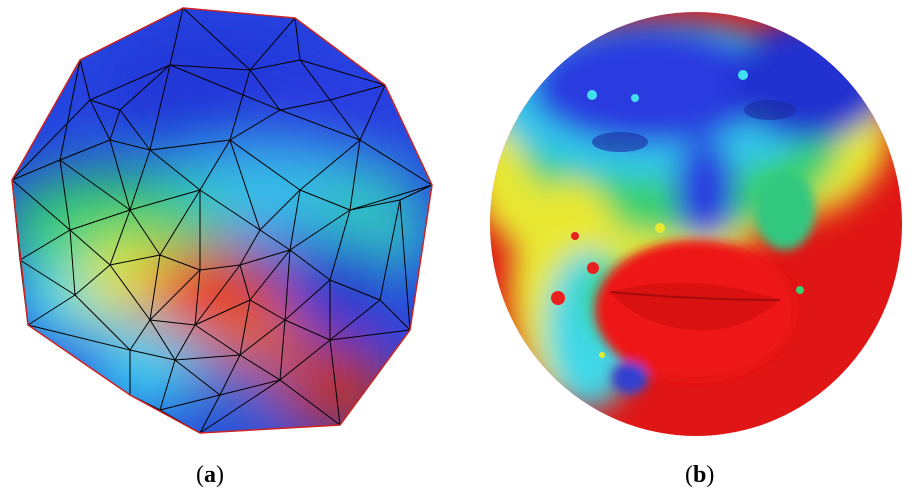  I want to click on caption-a: (a), so click(210, 475).